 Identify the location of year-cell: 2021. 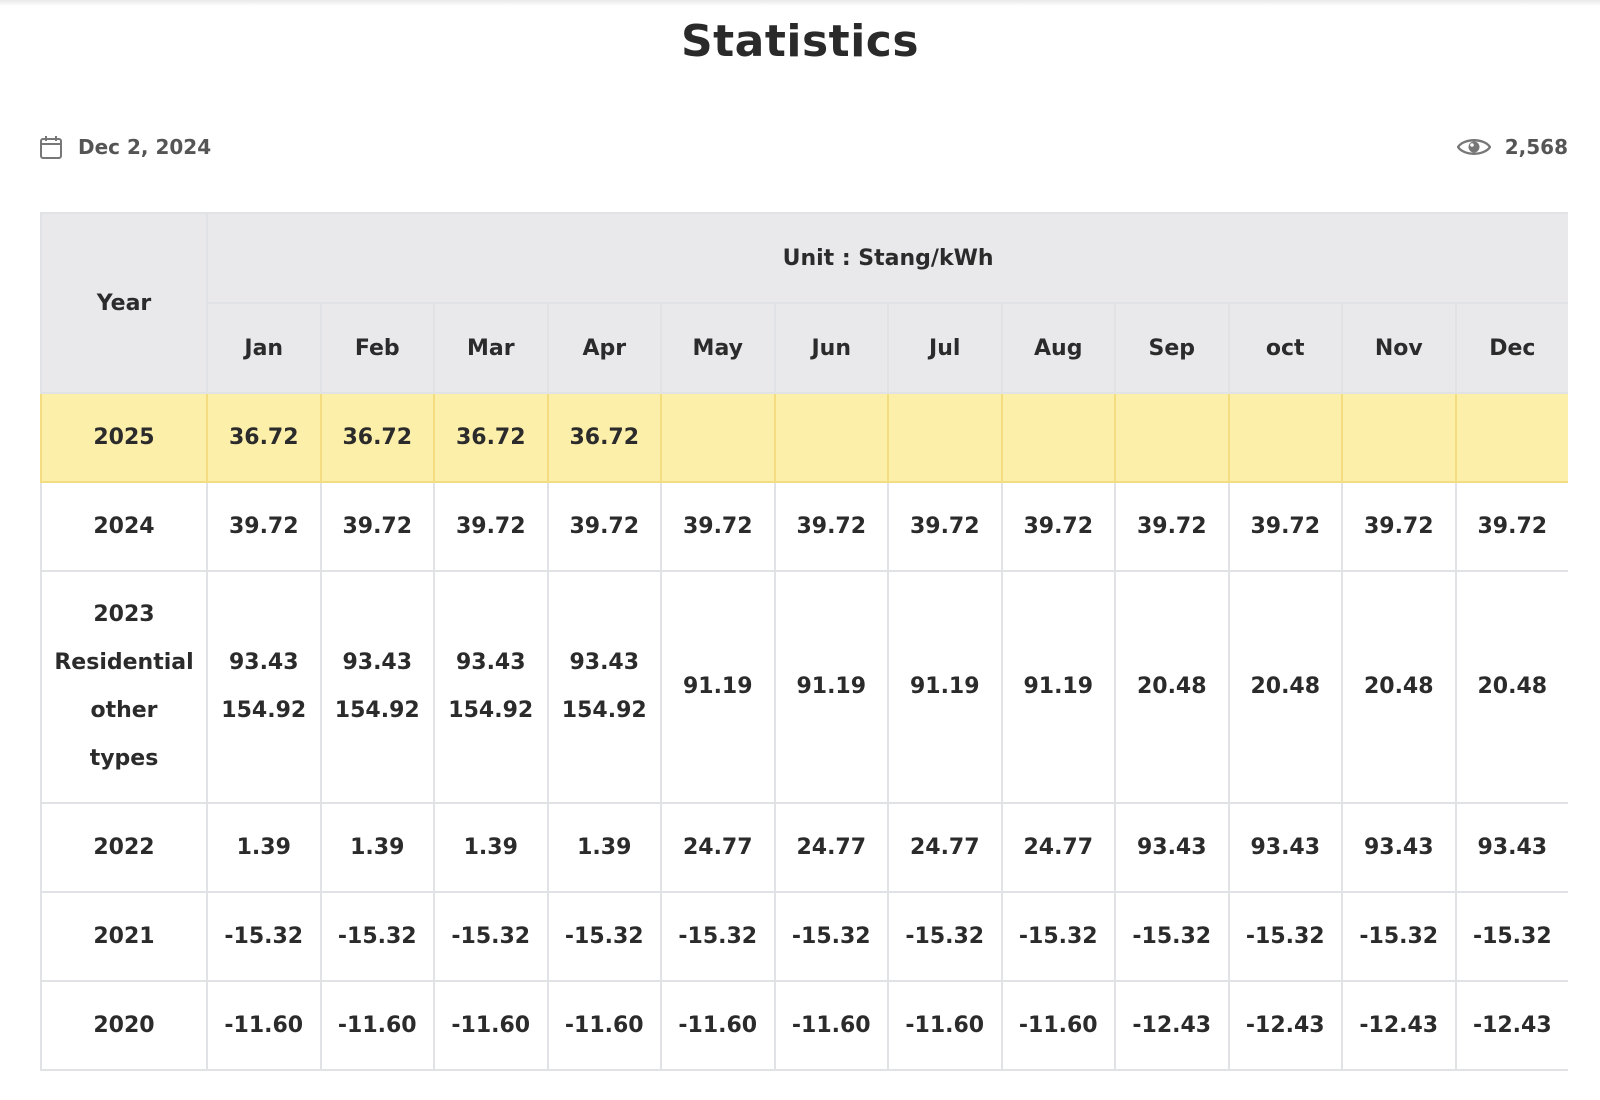
(124, 936).